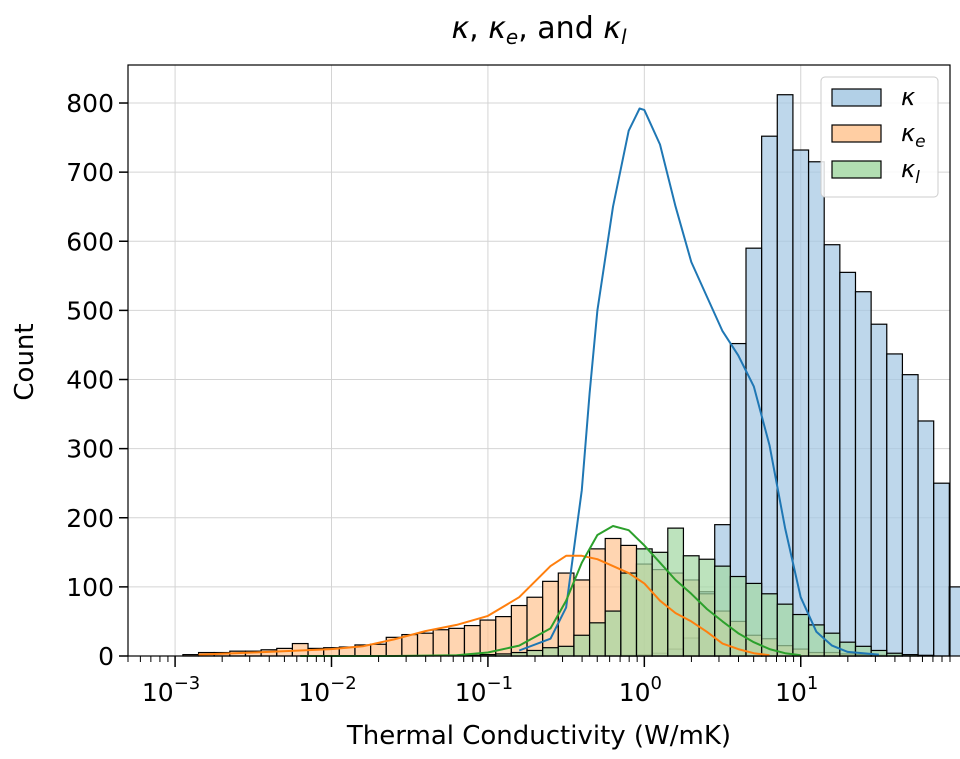 This screenshot has width=960, height=759. What do you see at coordinates (512, 37) in the screenshot?
I see `title-sub-e: e` at bounding box center [512, 37].